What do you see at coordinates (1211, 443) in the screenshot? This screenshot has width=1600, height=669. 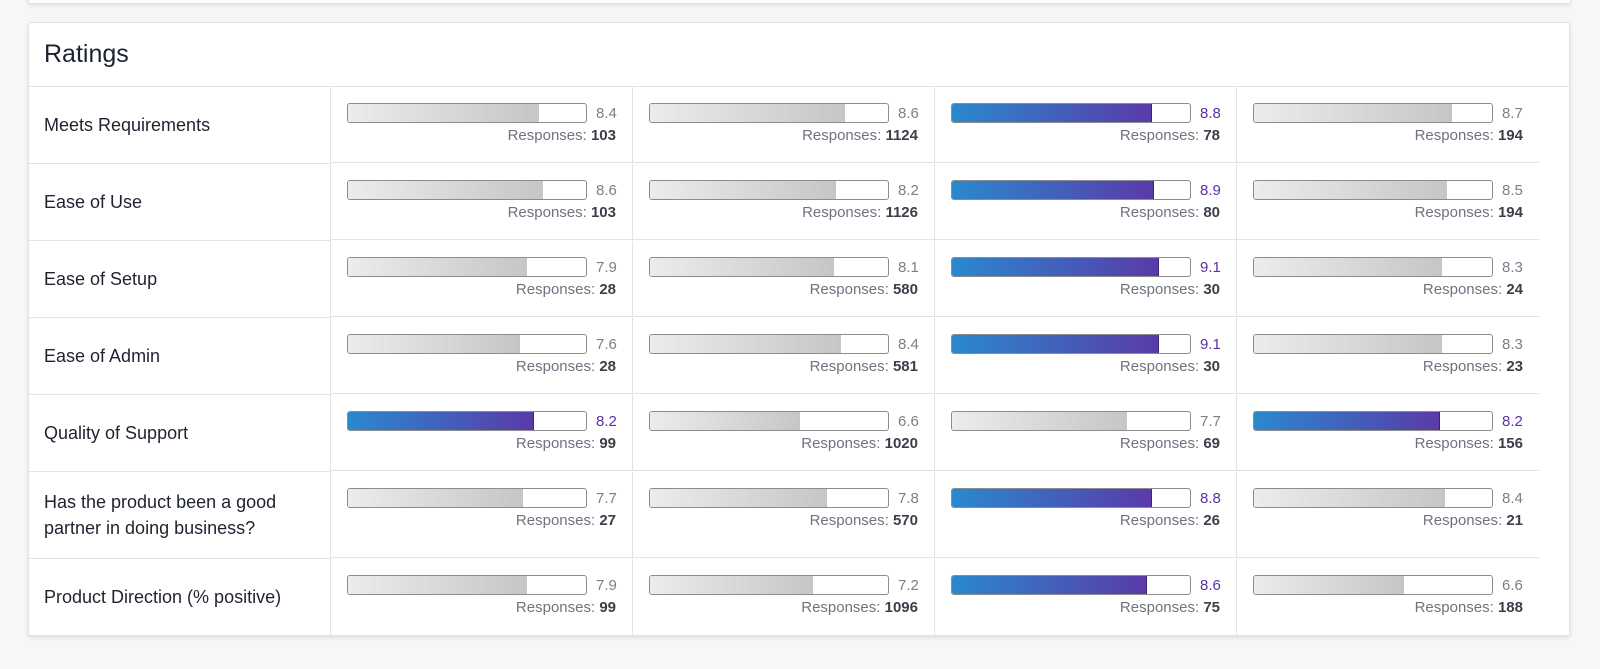 I see `responses-number: 69` at bounding box center [1211, 443].